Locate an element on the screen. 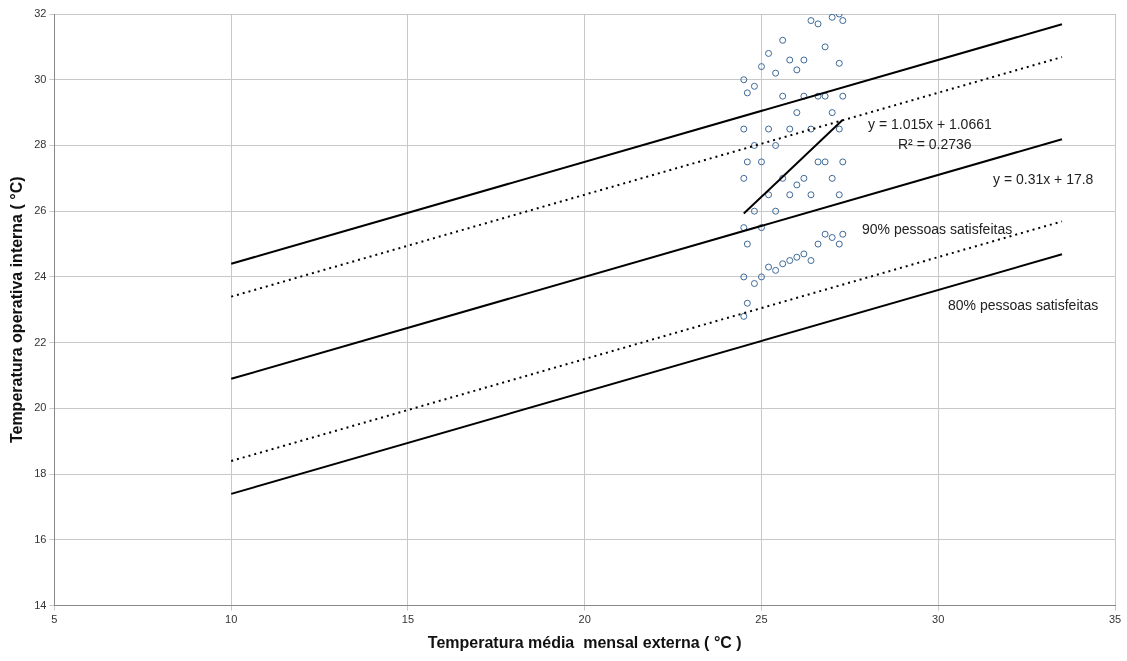 The image size is (1127, 661). y-tick-label: 30 is located at coordinates (40, 78).